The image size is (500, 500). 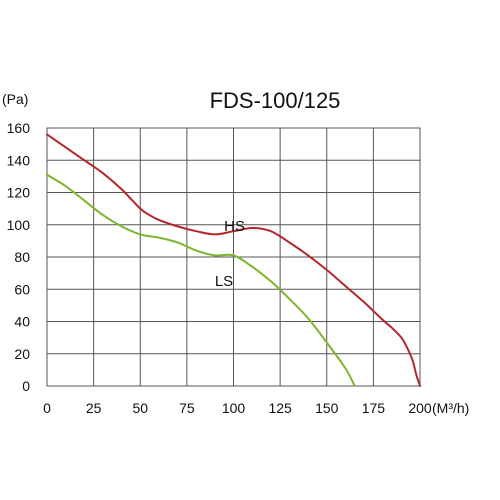 I want to click on series-labels: HS LS, so click(x=230, y=254).